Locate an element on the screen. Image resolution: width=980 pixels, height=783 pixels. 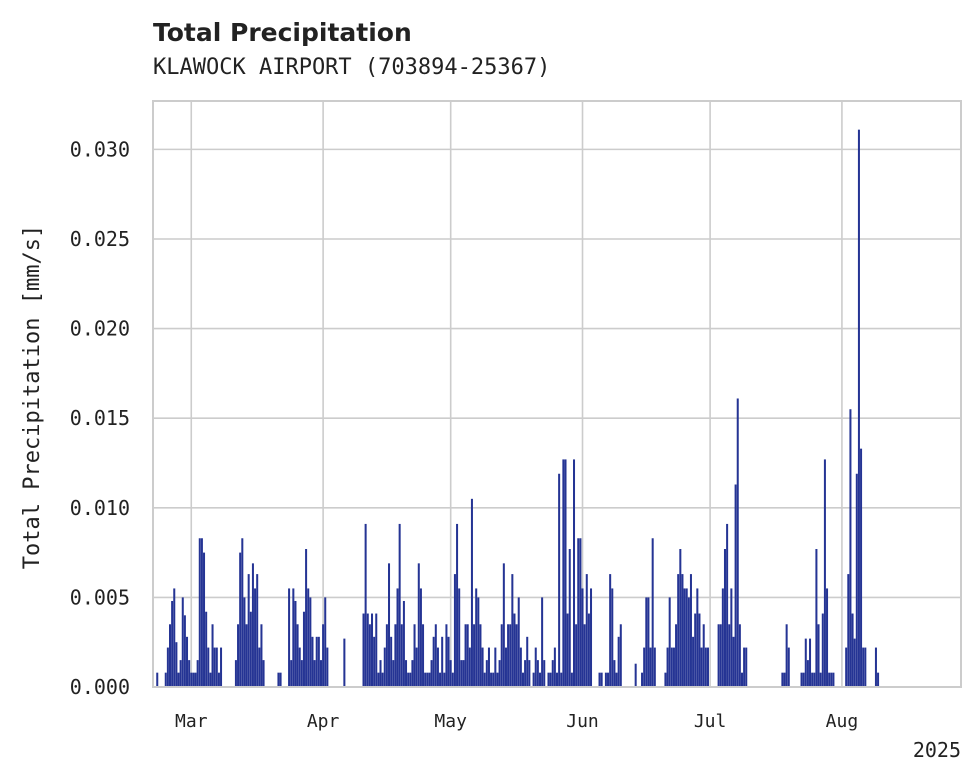
y-tick-labels: 0.000 0.005 0.010 0.015 0.020 0.025 0.030 is located at coordinates (100, 418).